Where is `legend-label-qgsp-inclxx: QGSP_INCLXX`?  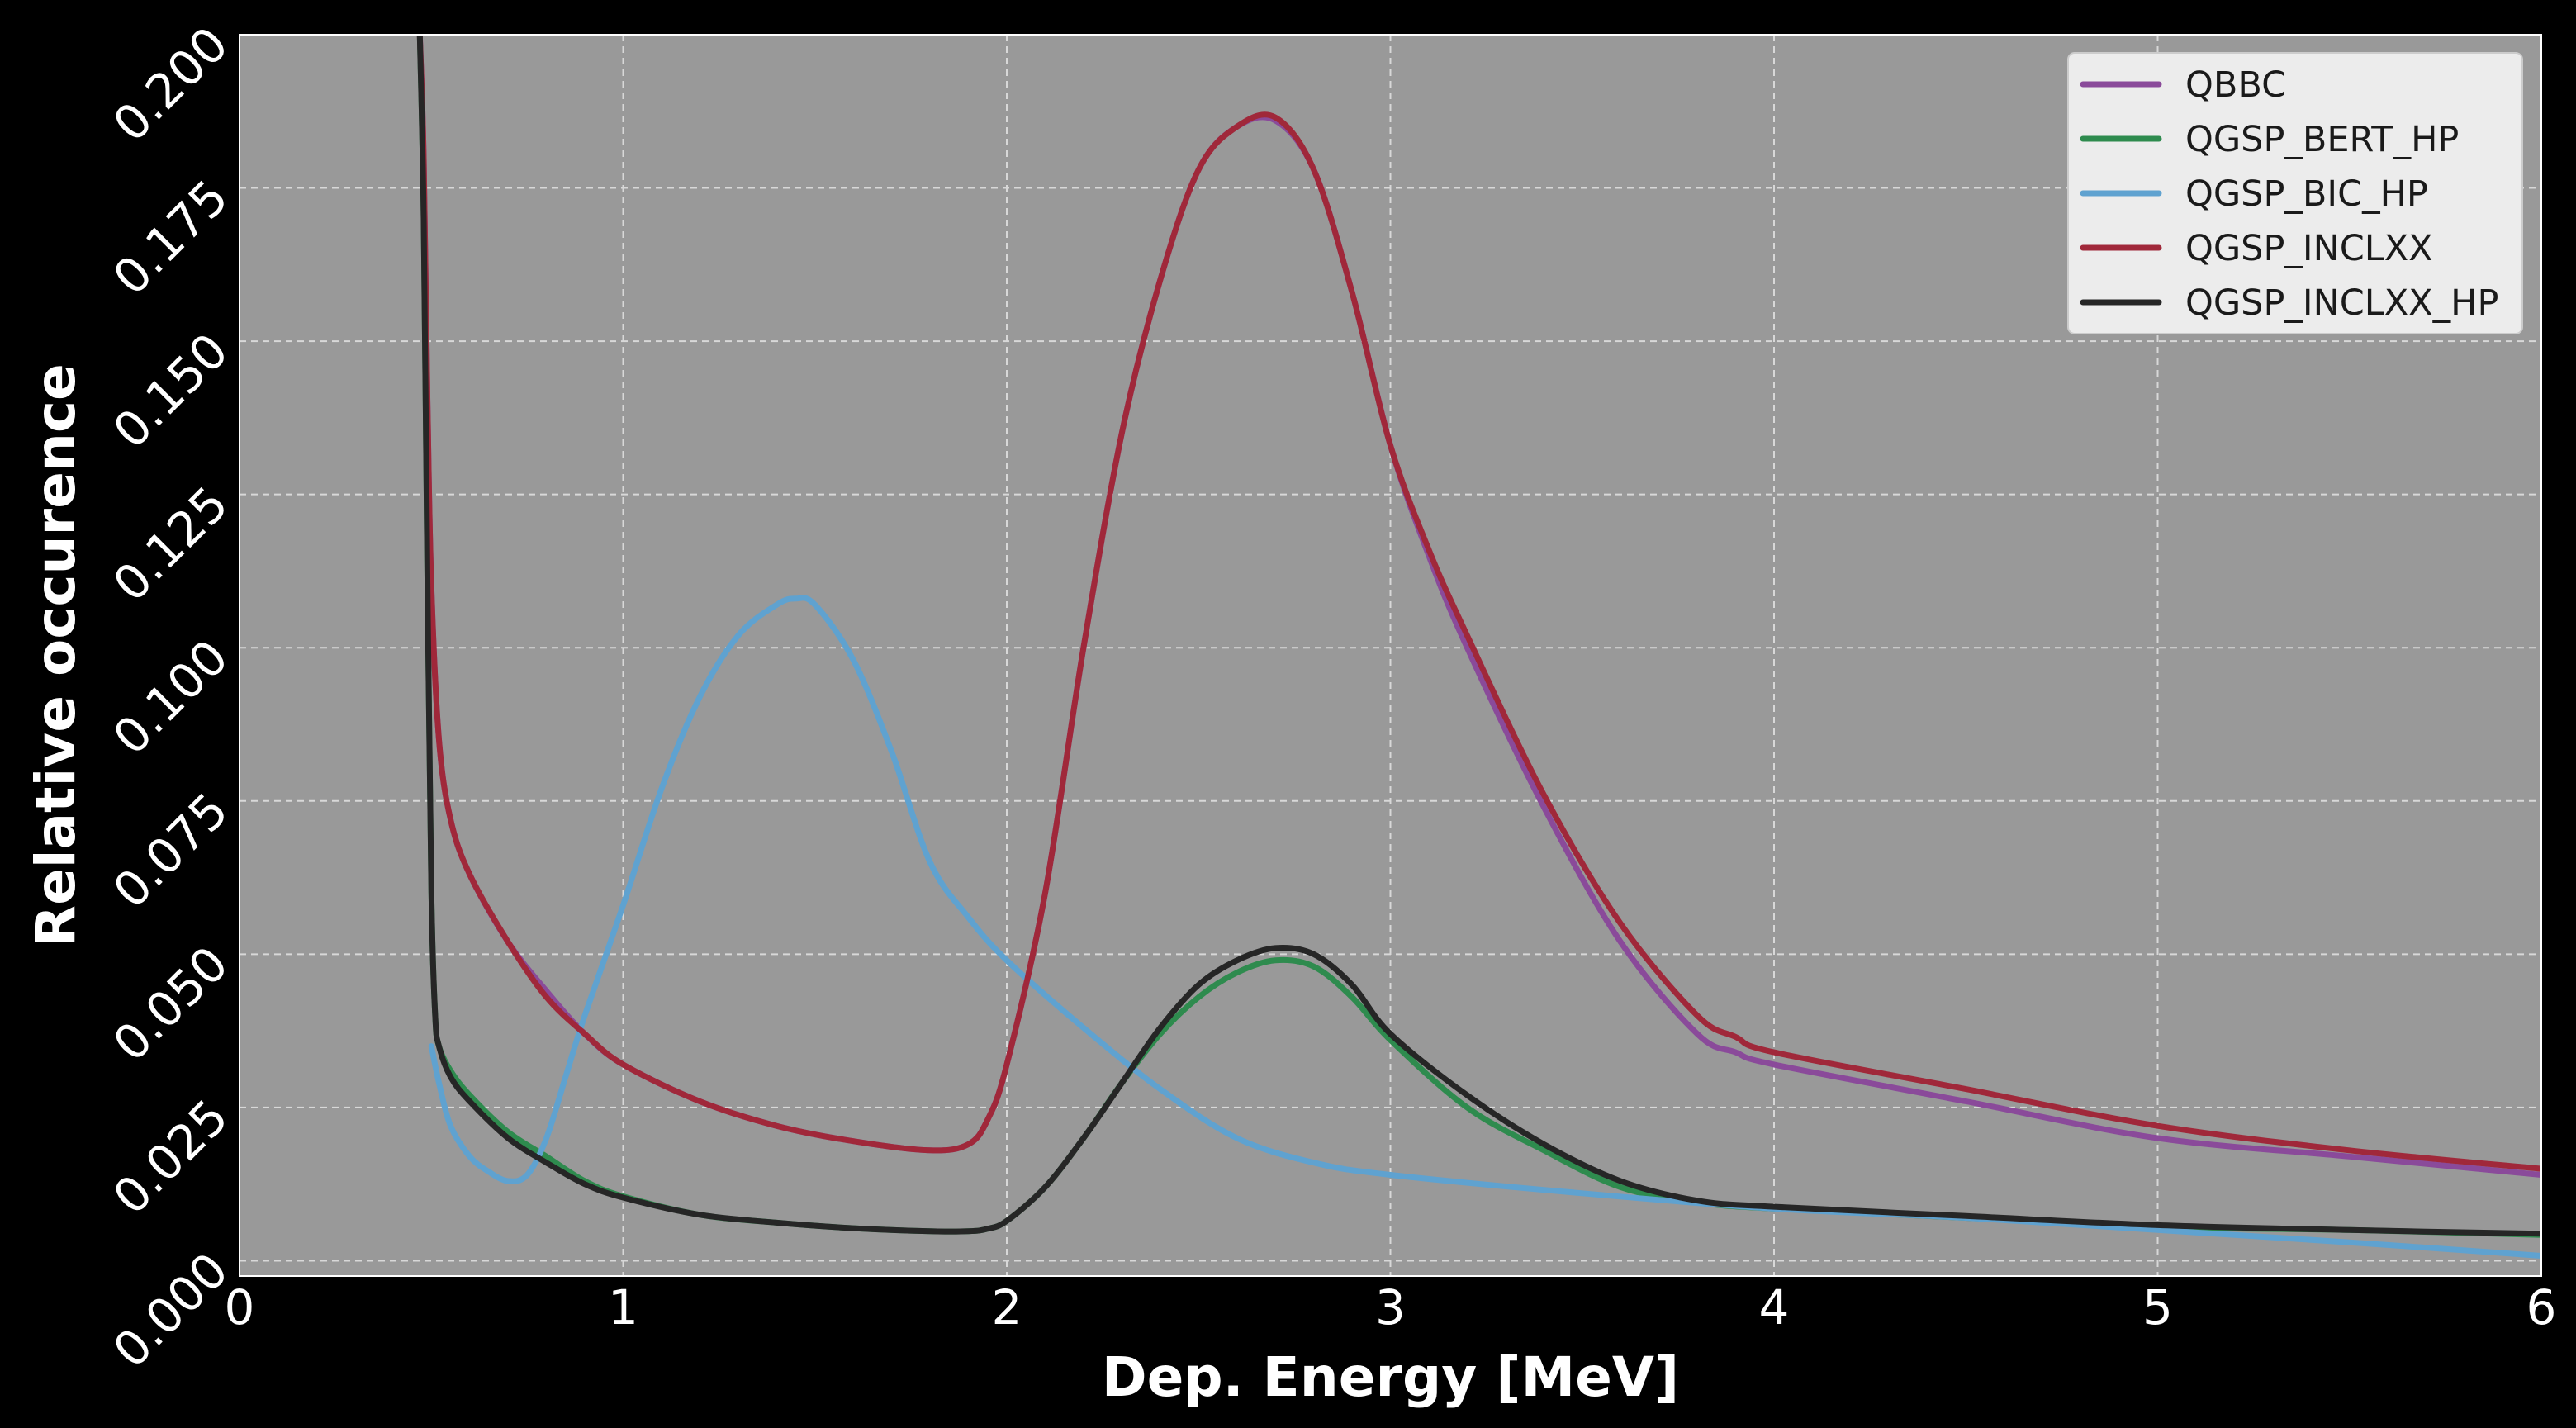 legend-label-qgsp-inclxx: QGSP_INCLXX is located at coordinates (2309, 248).